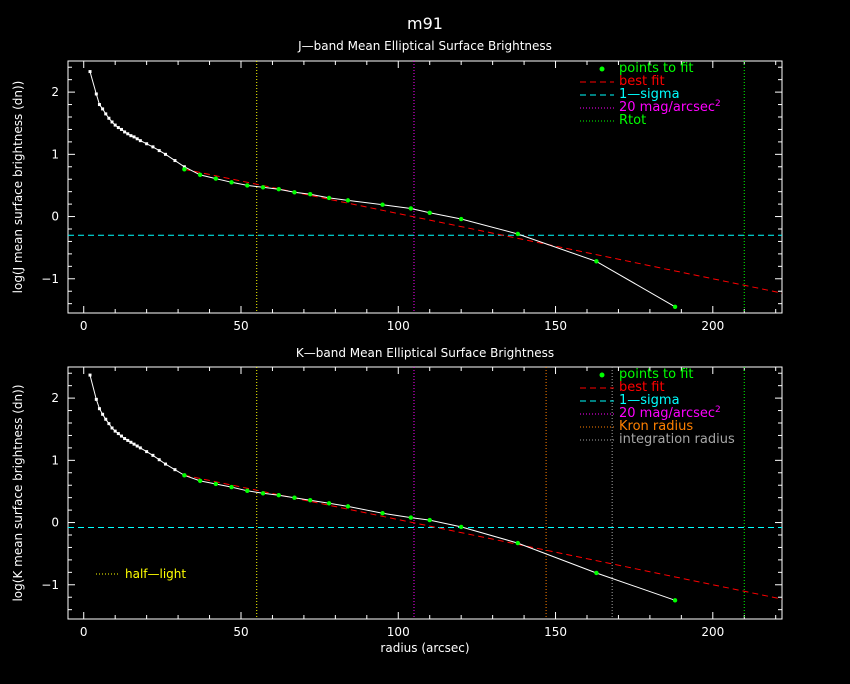 The width and height of the screenshot is (850, 684). Describe the element at coordinates (656, 426) in the screenshot. I see `k-legend-label: Kron radius` at that location.